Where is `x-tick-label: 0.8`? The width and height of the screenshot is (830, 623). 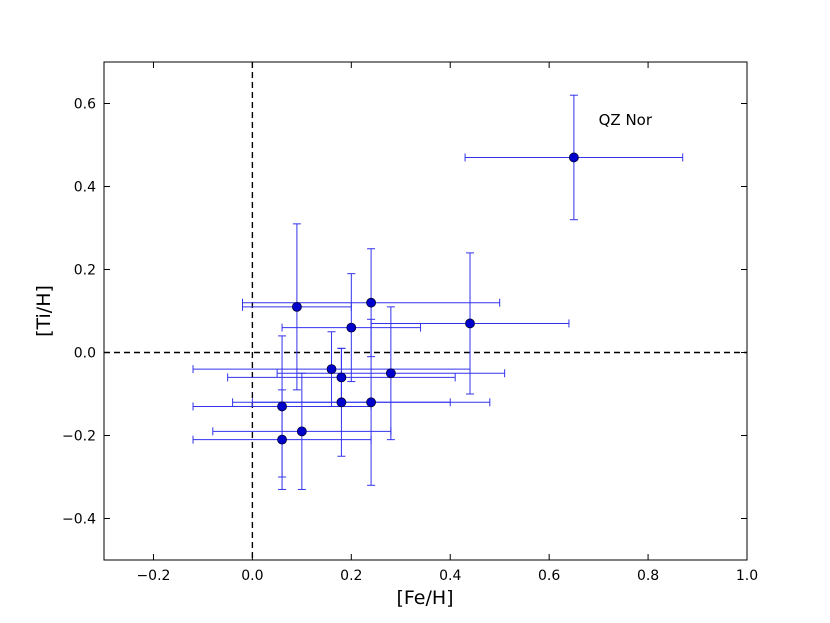 x-tick-label: 0.8 is located at coordinates (648, 576).